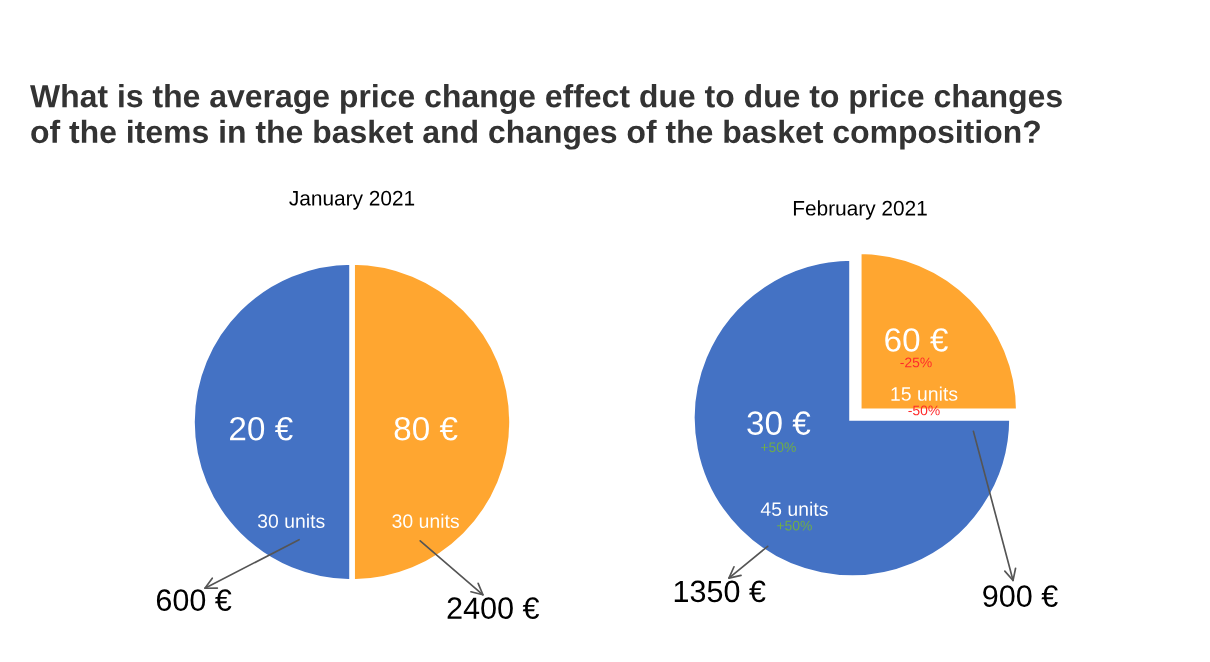 Image resolution: width=1210 pixels, height=662 pixels. Describe the element at coordinates (426, 428) in the screenshot. I see `text: 80 €` at that location.